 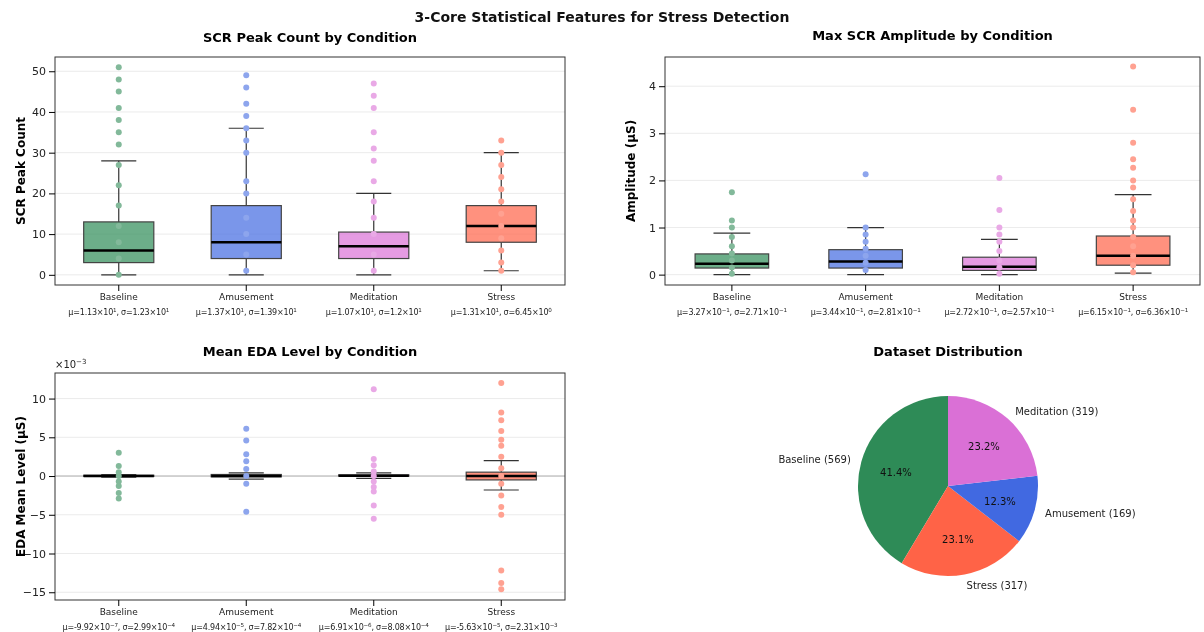 What do you see at coordinates (34, 593) in the screenshot?
I see `y-tick-label: −15` at bounding box center [34, 593].